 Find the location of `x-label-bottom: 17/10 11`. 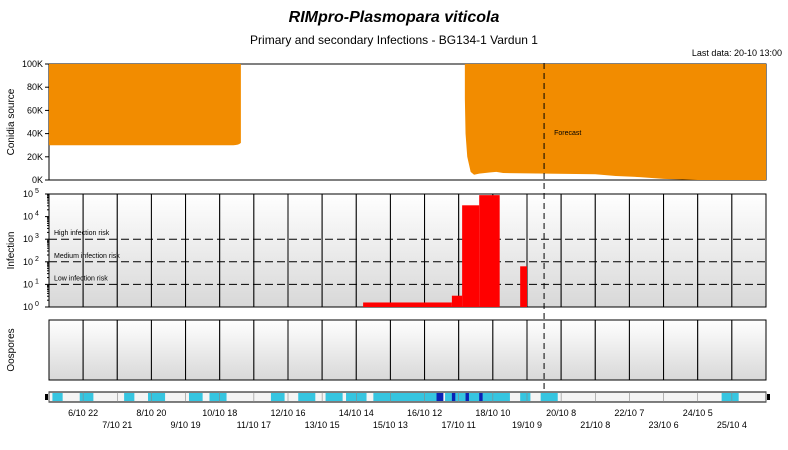

x-label-bottom: 17/10 11 is located at coordinates (459, 425).